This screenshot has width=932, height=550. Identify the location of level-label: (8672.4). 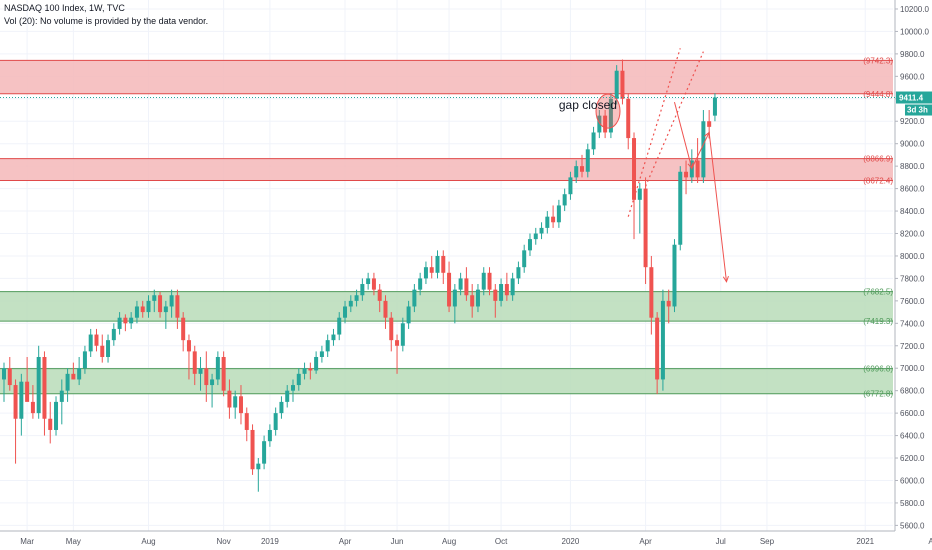
(878, 180).